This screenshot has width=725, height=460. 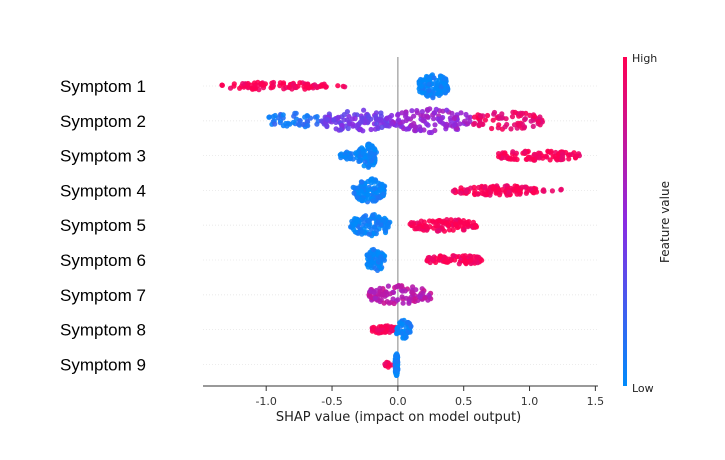 What do you see at coordinates (665, 222) in the screenshot?
I see `colorbar-title: Feature value` at bounding box center [665, 222].